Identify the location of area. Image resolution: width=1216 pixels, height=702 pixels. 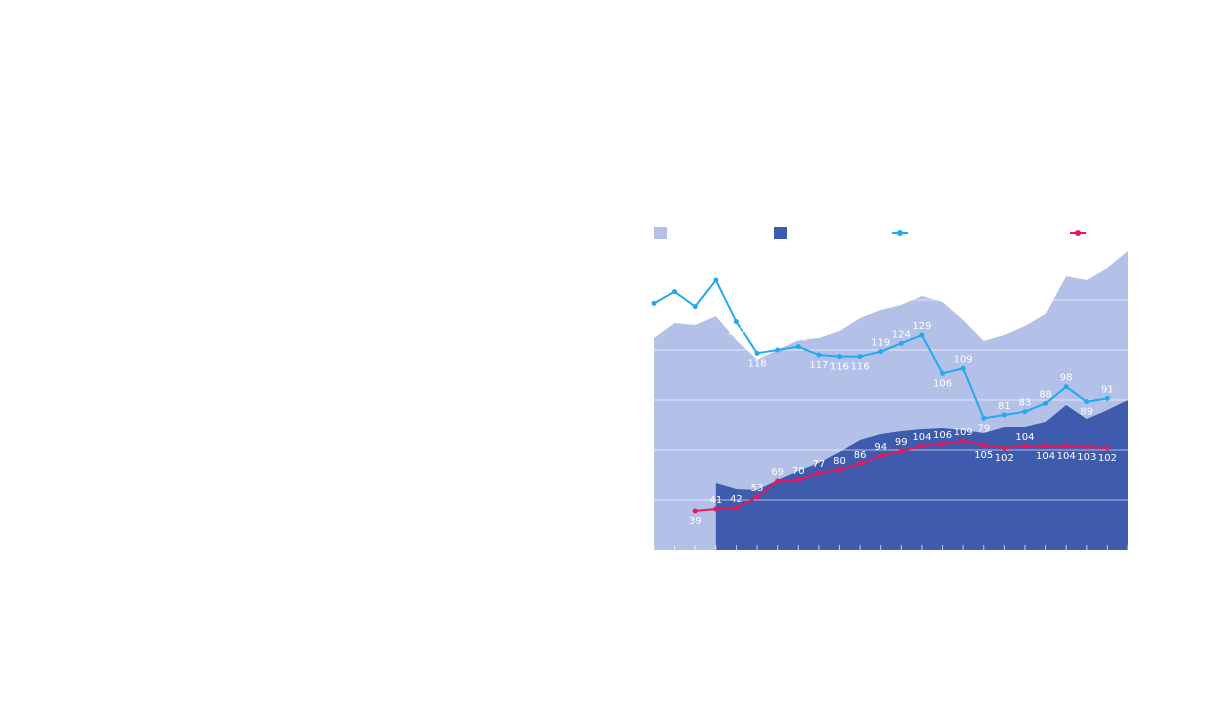
(921, 475).